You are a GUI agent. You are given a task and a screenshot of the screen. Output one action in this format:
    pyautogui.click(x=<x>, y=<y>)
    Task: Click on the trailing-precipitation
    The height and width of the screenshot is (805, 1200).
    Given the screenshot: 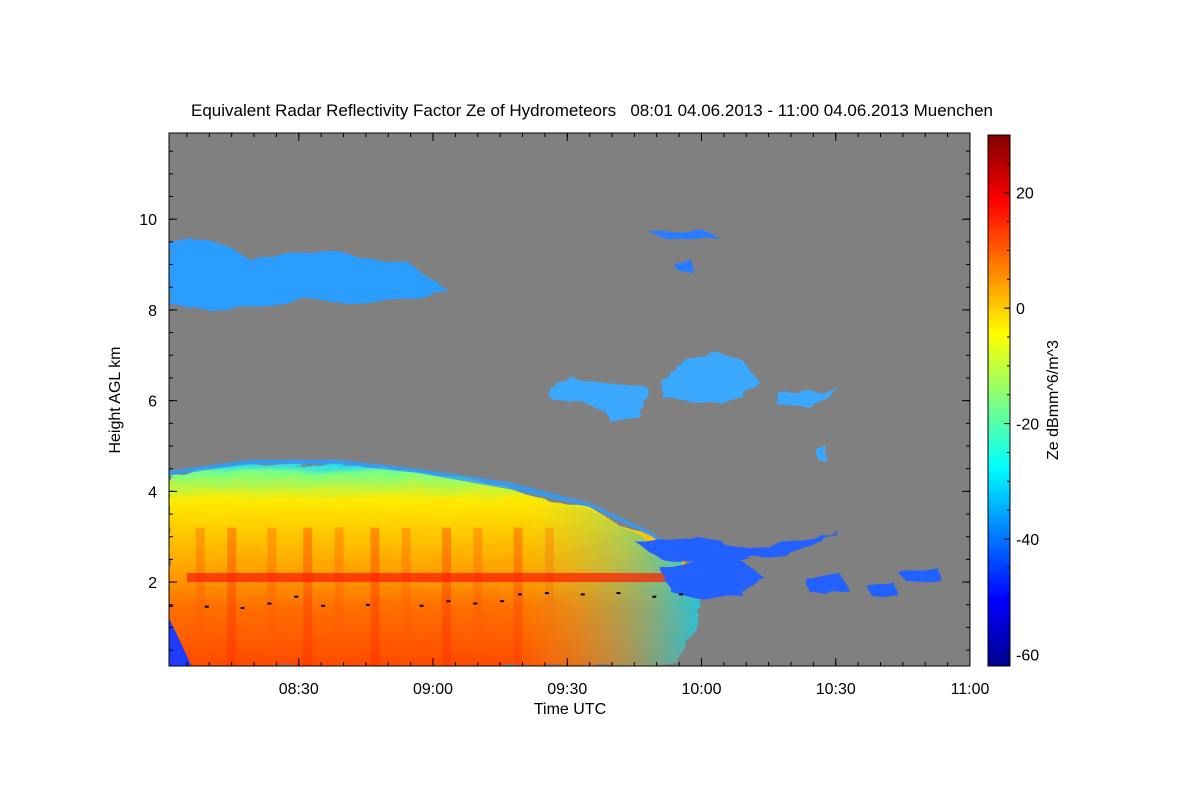 What is the action you would take?
    pyautogui.click(x=789, y=566)
    